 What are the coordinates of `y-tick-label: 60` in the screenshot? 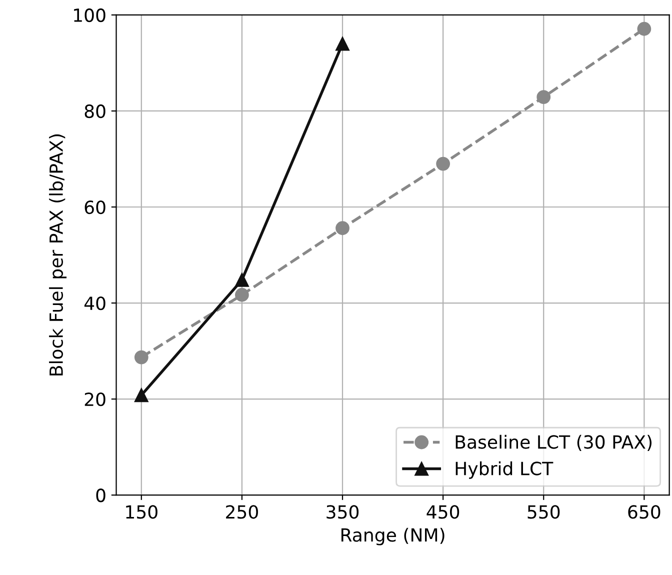 It's located at (95, 207).